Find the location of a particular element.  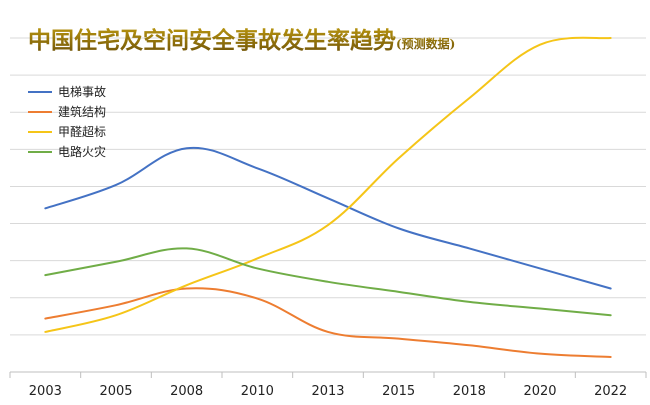

legend-label: 甲醛超标 is located at coordinates (82, 131).